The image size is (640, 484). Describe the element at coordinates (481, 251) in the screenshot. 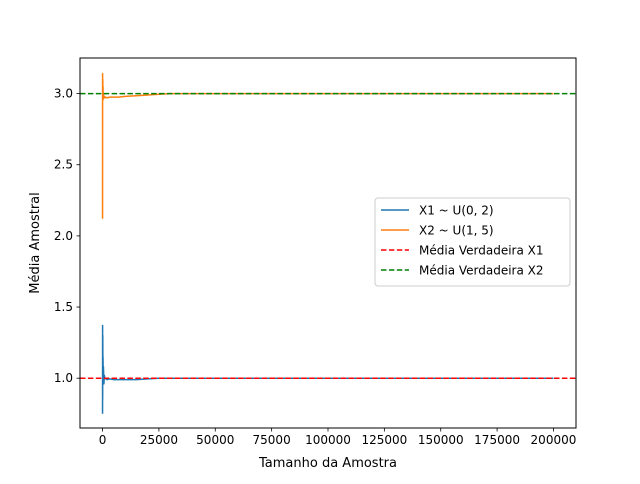

I see `legend-label-3: Média Verdadeira X1` at that location.